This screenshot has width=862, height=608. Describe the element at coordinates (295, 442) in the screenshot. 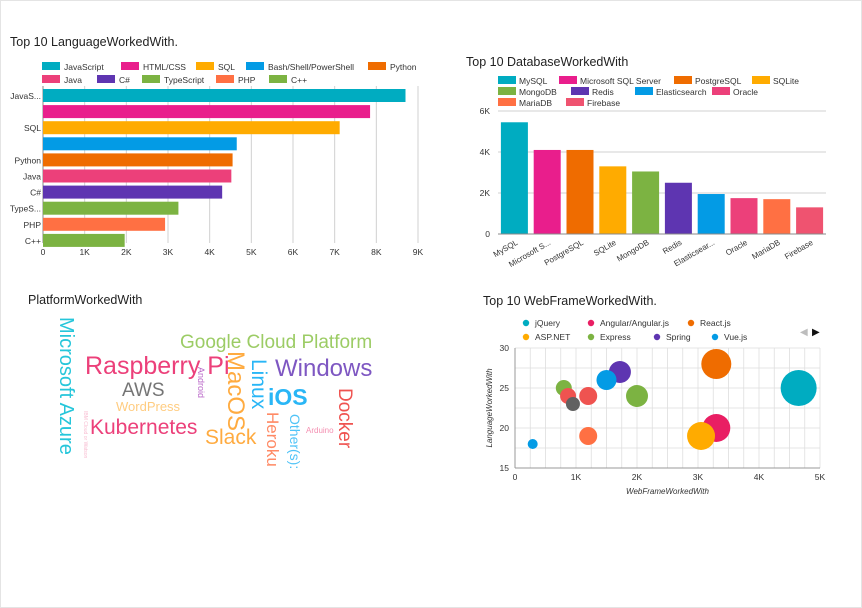

I see `word-others: Other(s):` at that location.